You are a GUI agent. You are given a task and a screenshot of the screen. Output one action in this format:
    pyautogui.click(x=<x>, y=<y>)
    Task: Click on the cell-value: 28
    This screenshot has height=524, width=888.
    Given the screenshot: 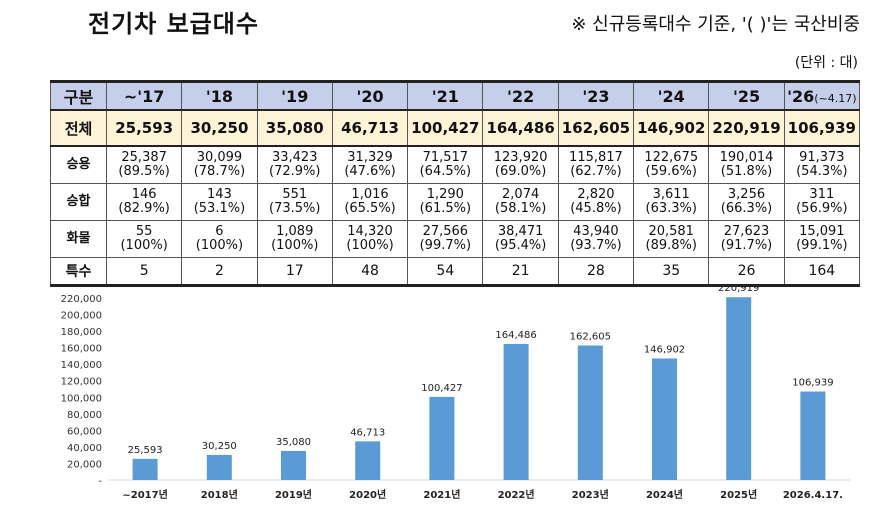 What is the action you would take?
    pyautogui.click(x=596, y=271)
    